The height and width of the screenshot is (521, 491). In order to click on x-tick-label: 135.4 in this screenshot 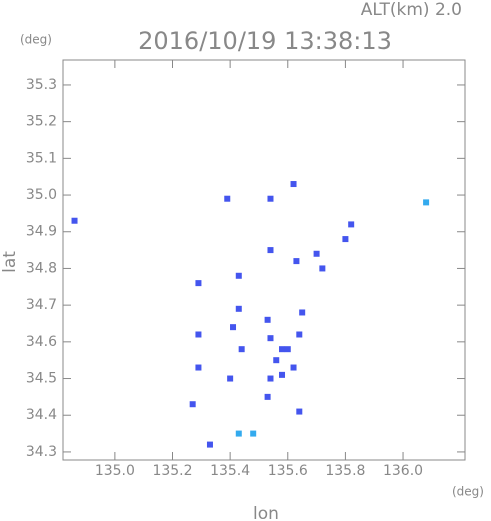, I will do `click(230, 471)`.